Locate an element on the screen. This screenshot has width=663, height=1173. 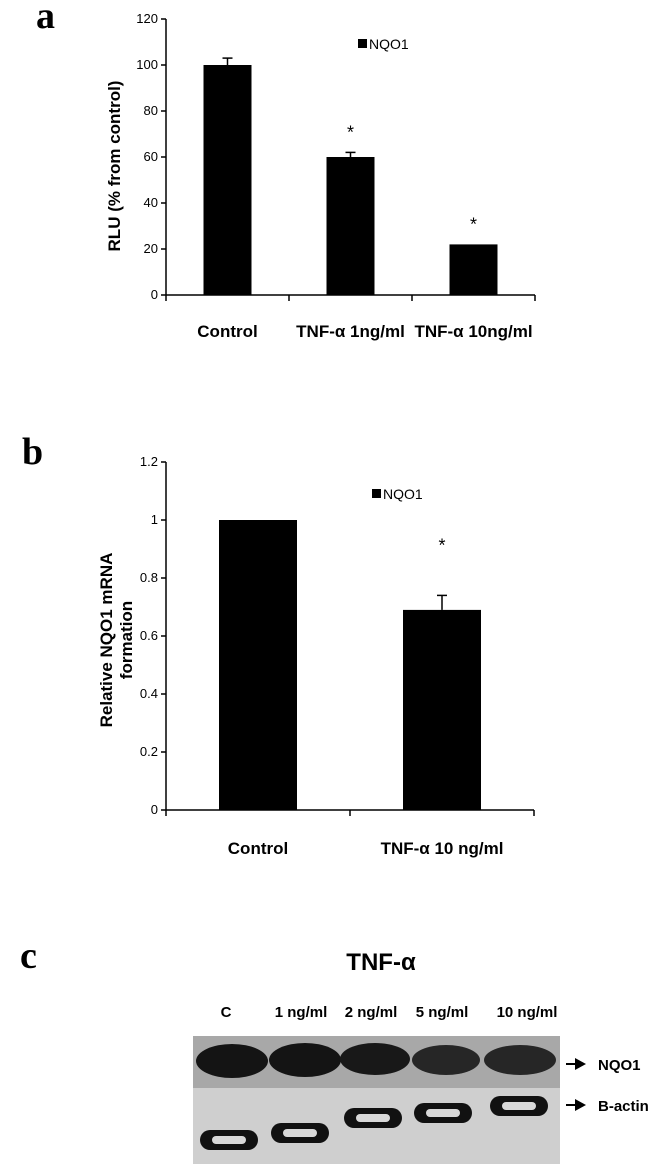
chart-a-legend-swatch is located at coordinates (362, 43).